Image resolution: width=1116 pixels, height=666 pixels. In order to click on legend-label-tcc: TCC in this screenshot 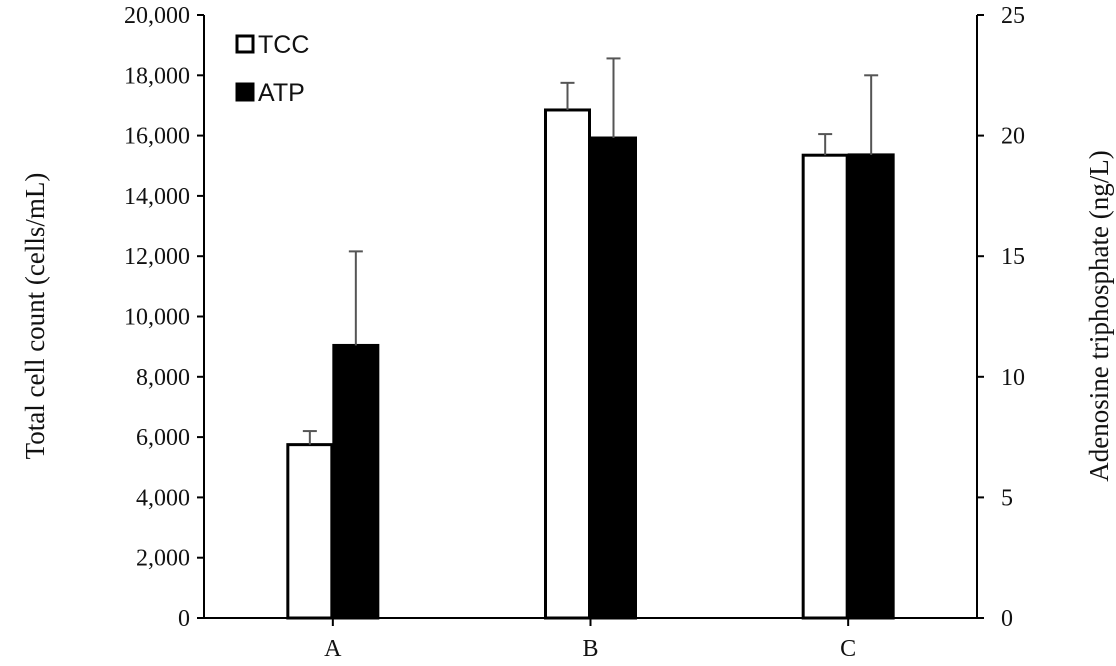, I will do `click(283, 45)`.